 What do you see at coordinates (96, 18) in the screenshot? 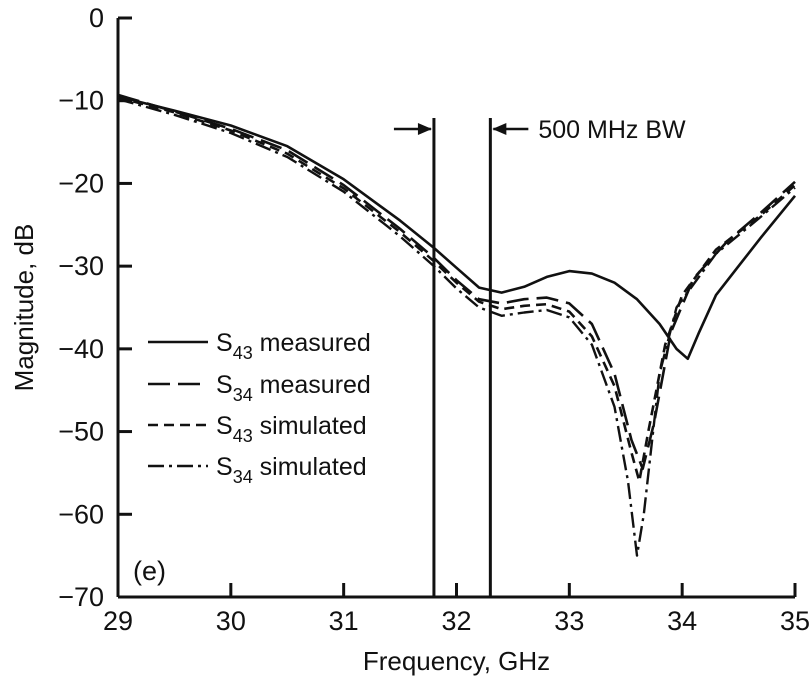
I see `y-tick-label: 0` at bounding box center [96, 18].